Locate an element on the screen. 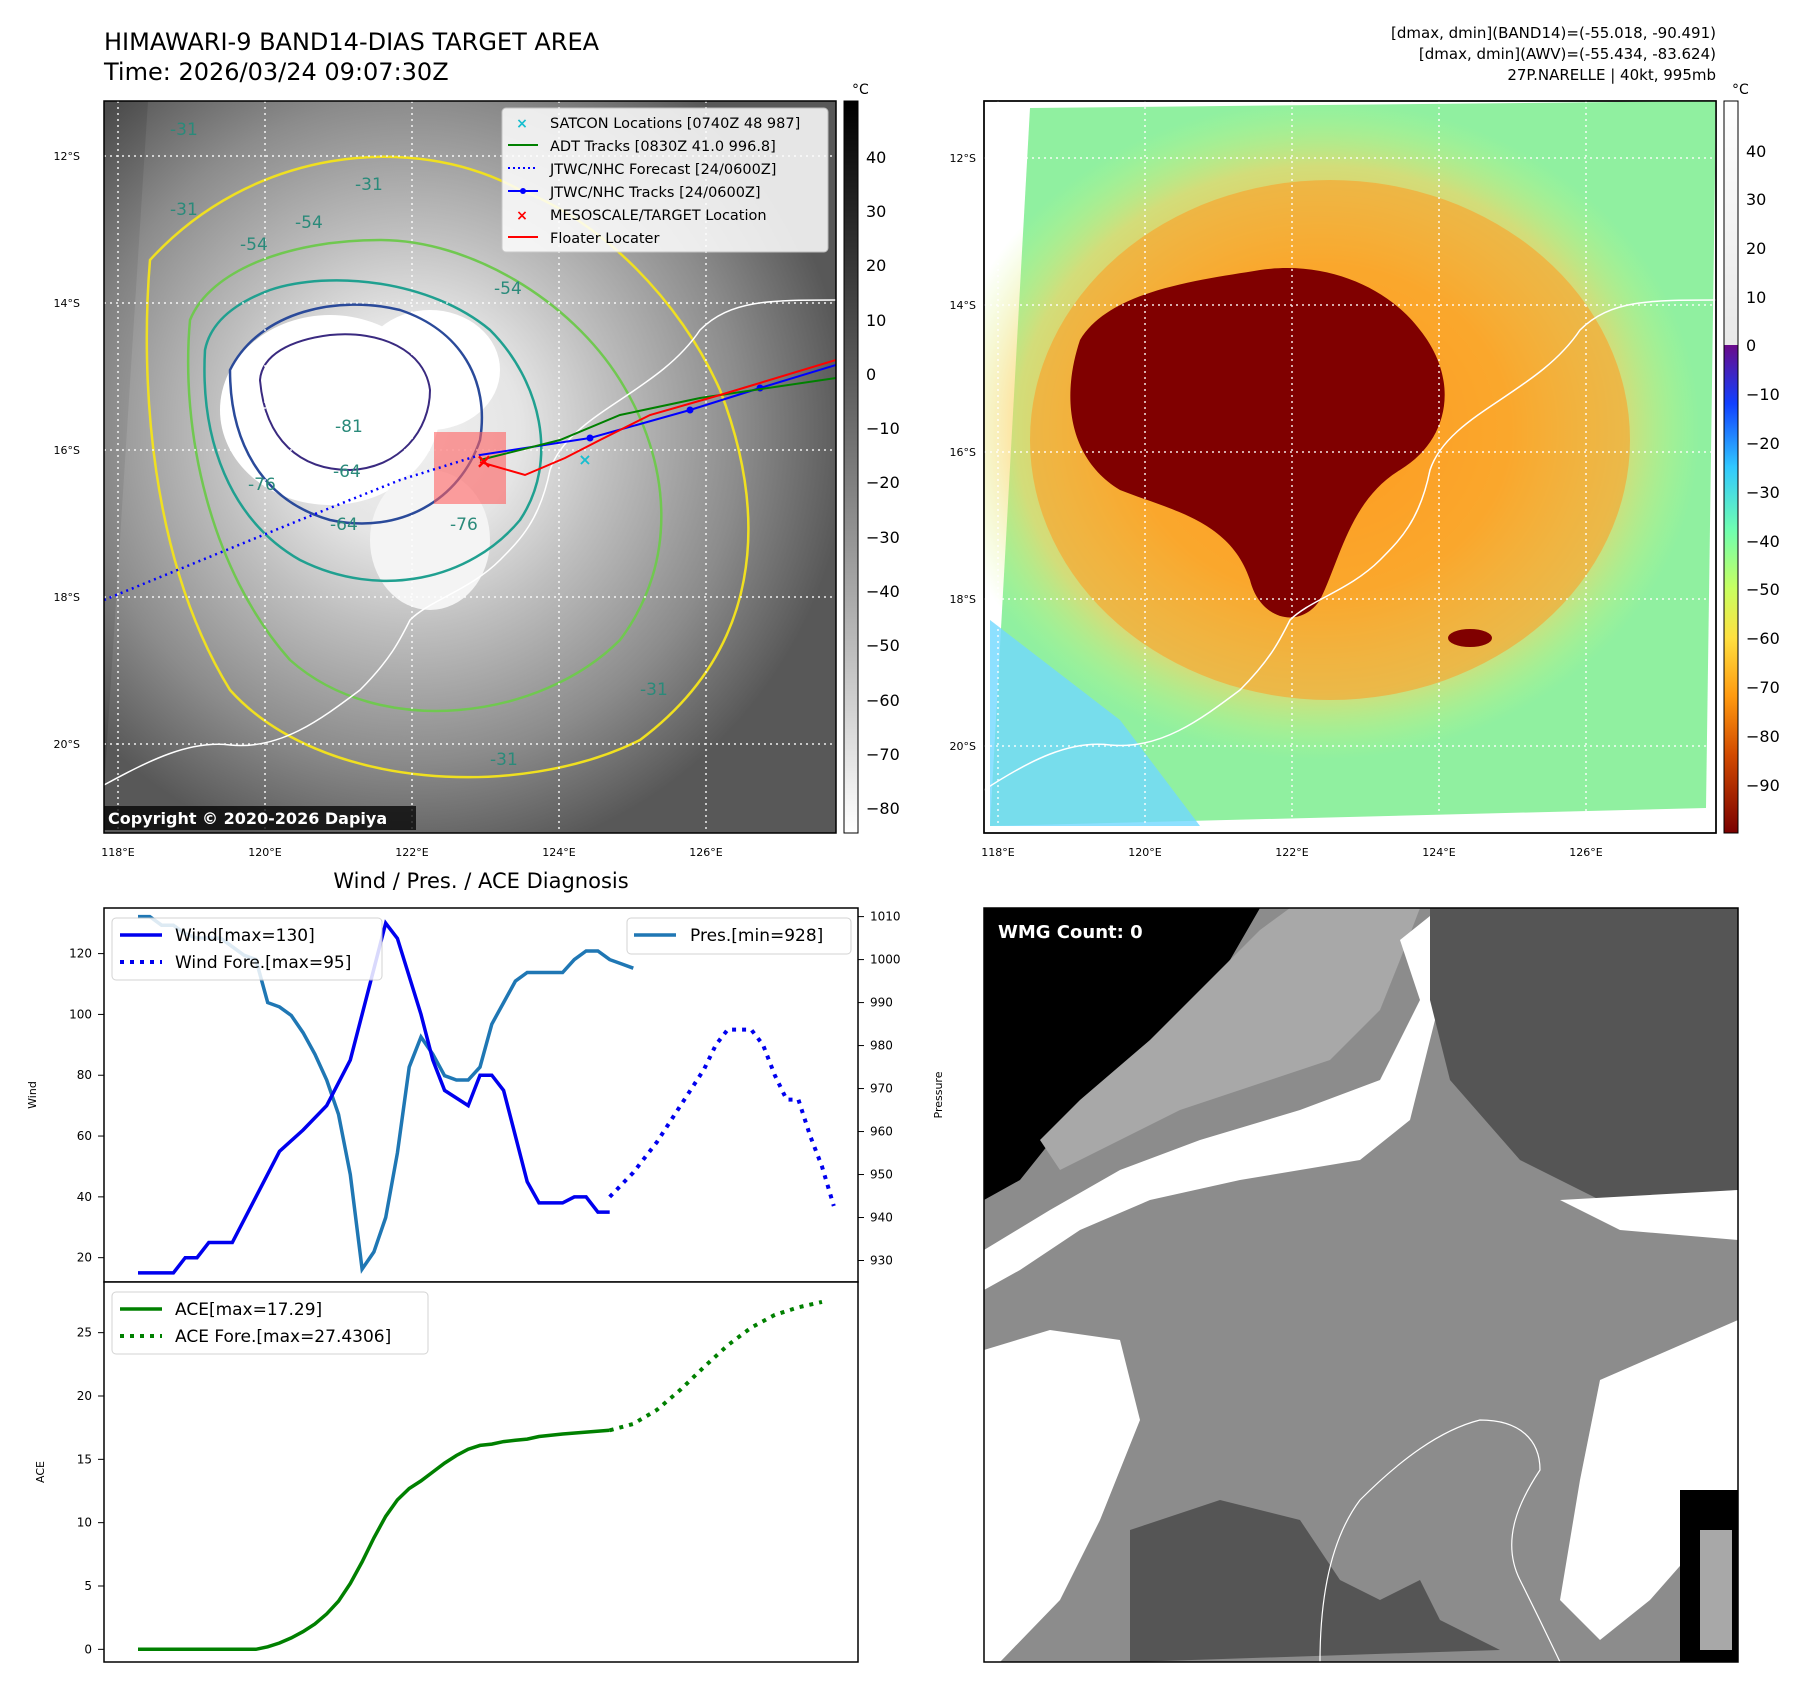  awv-colorbar-cold is located at coordinates (1731, 589).